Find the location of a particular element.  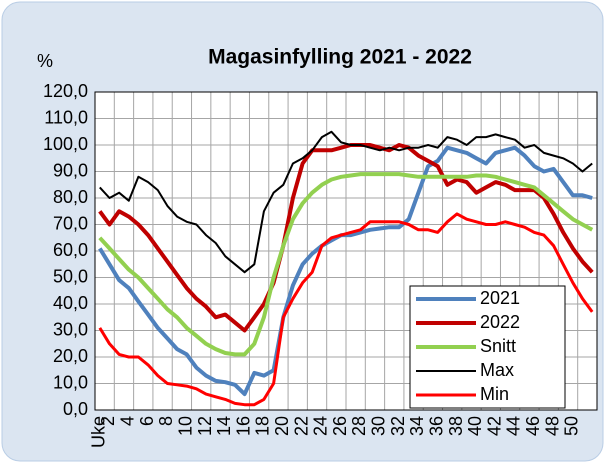

x-tick-label: 6 is located at coordinates (147, 421).